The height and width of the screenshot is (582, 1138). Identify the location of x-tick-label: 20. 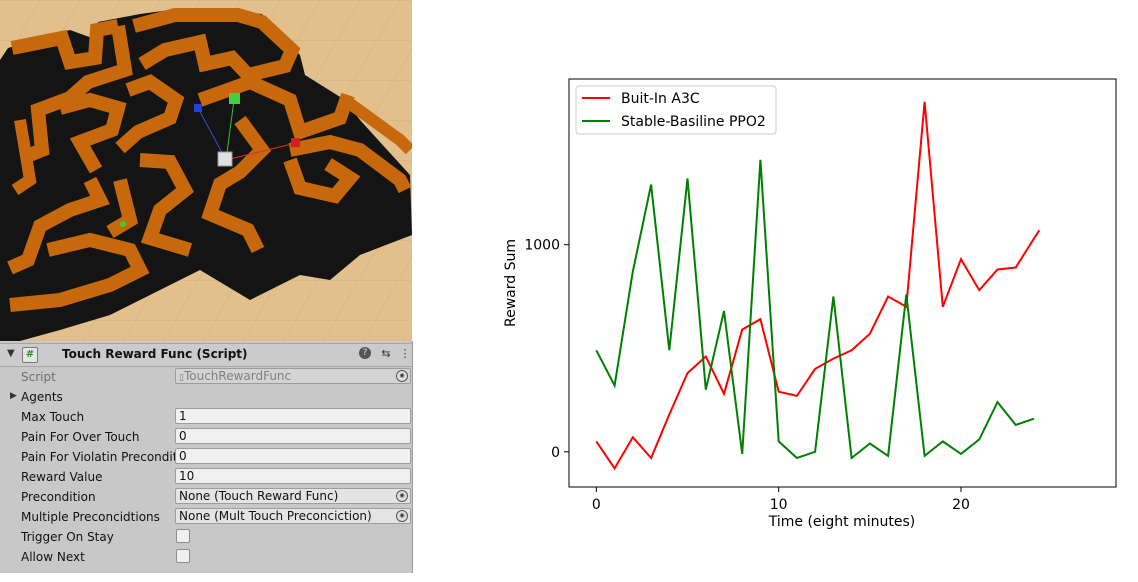
(961, 505).